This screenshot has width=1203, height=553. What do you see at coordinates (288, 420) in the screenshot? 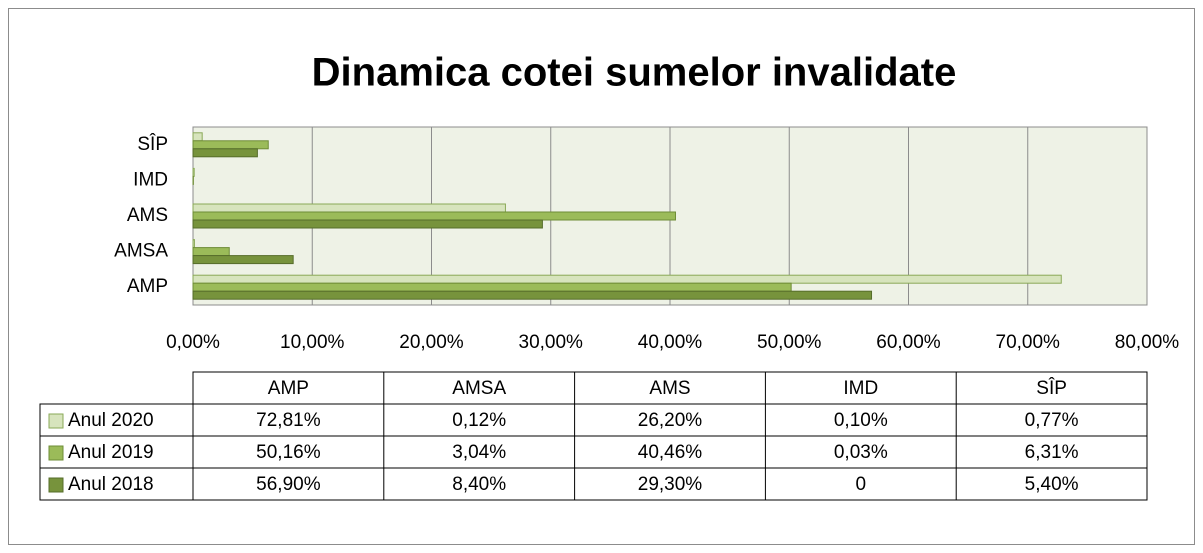
I see `table-cell: 72,81%` at bounding box center [288, 420].